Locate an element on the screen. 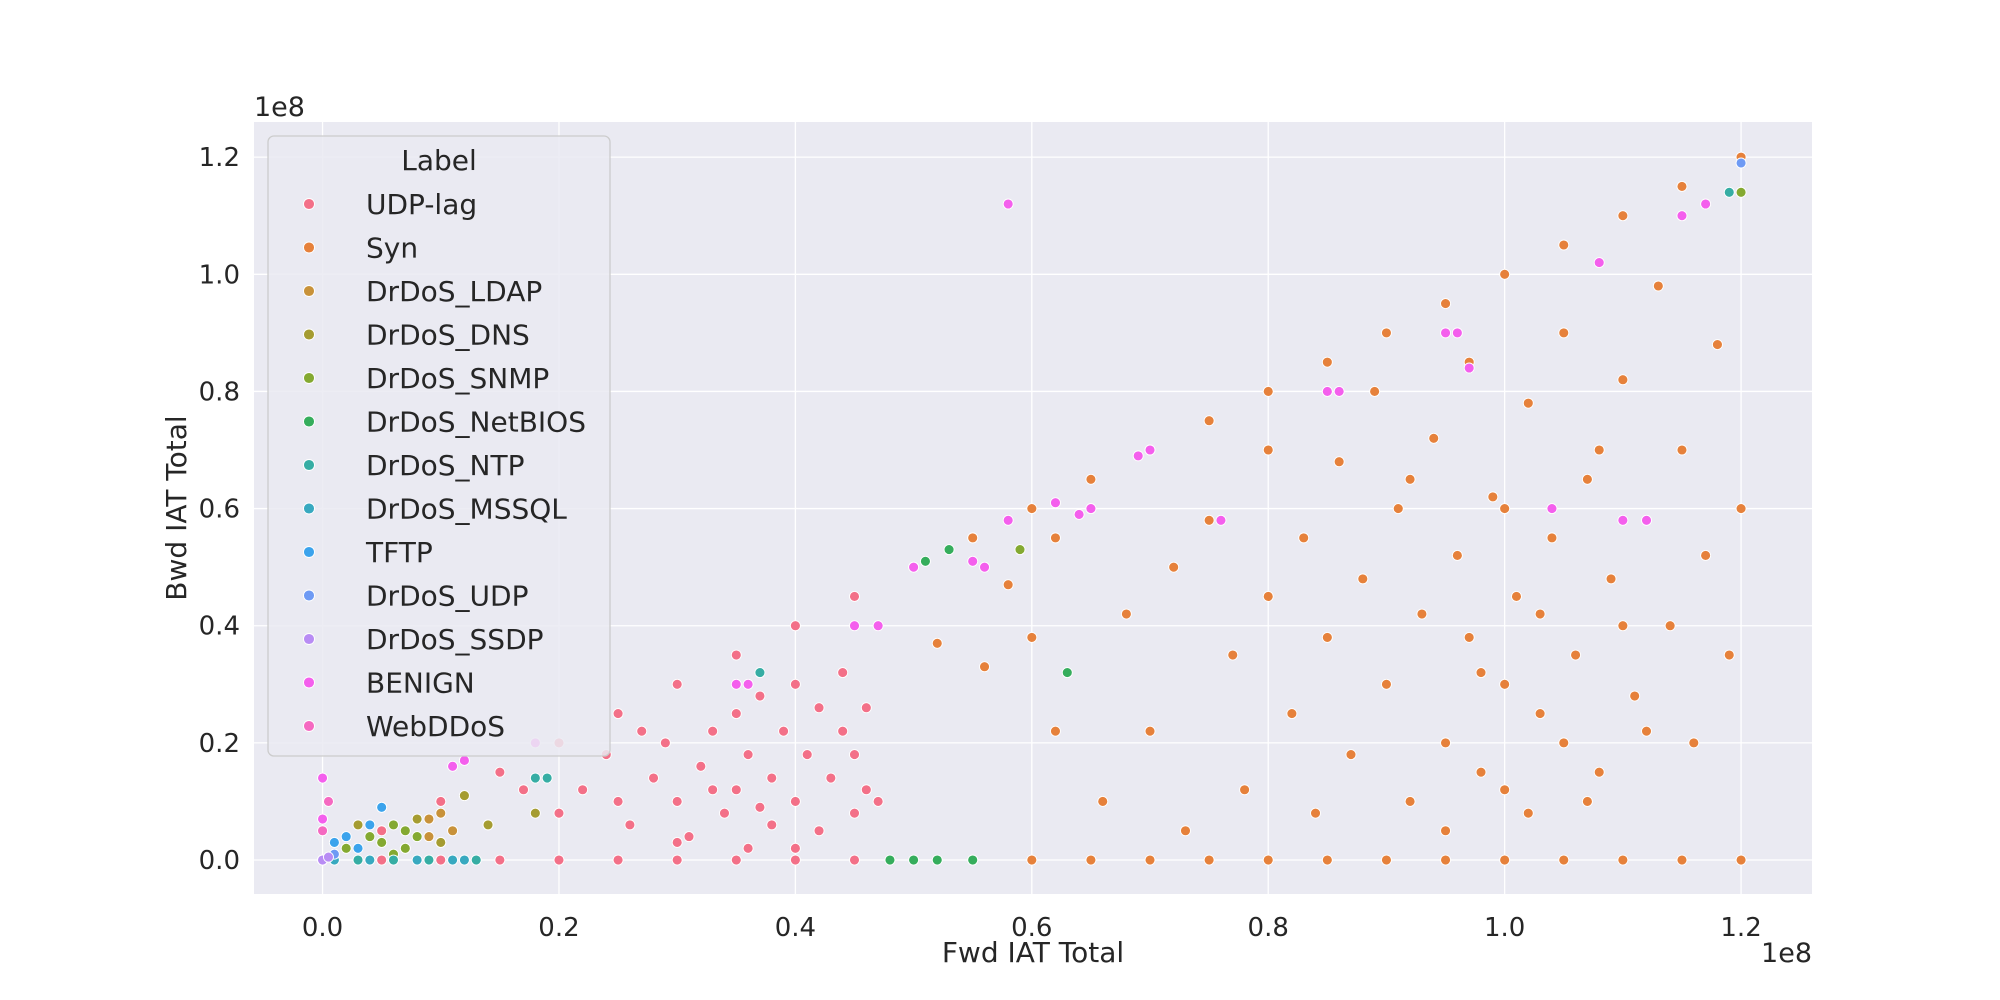 The height and width of the screenshot is (1000, 2000). legend-label: DrDoS_SNMP is located at coordinates (457, 378).